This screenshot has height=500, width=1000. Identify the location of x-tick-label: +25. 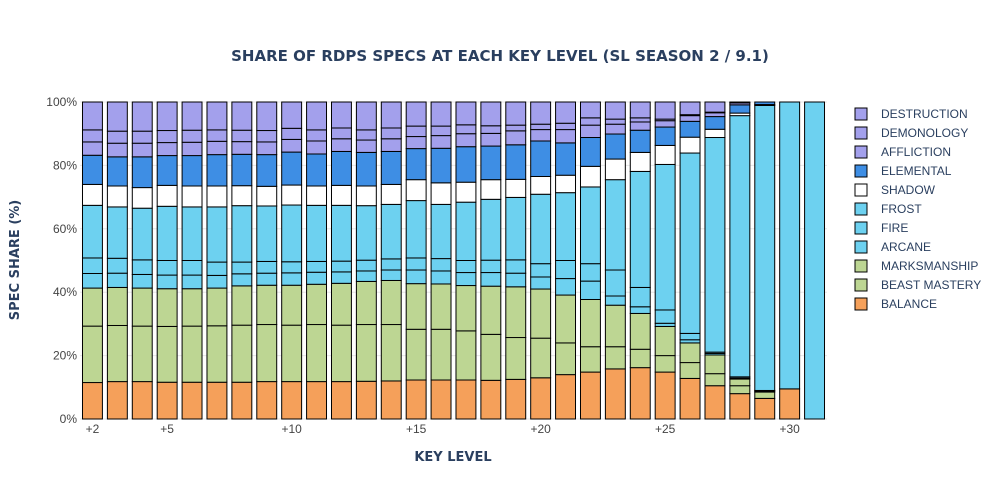
(665, 429).